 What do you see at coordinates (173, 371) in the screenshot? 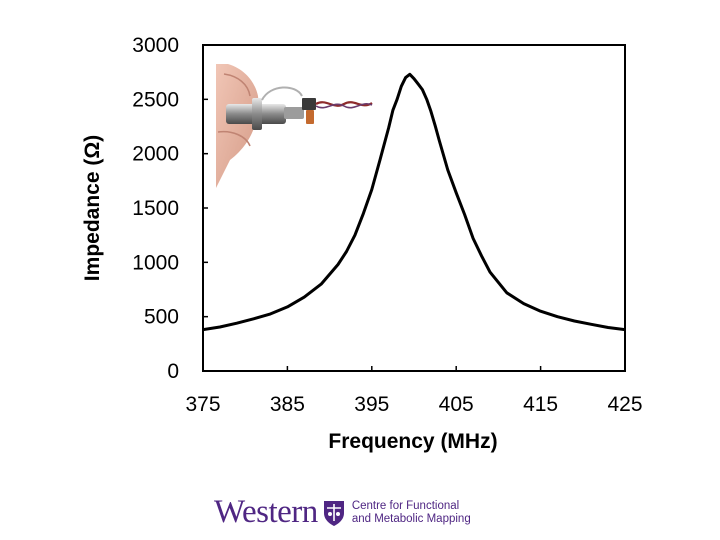
I see `y-tick-label: 0` at bounding box center [173, 371].